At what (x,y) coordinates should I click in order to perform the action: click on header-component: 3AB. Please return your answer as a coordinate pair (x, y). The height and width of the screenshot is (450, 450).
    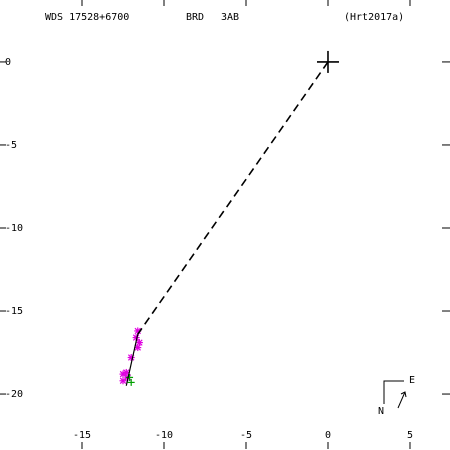
    Looking at the image, I should click on (230, 17).